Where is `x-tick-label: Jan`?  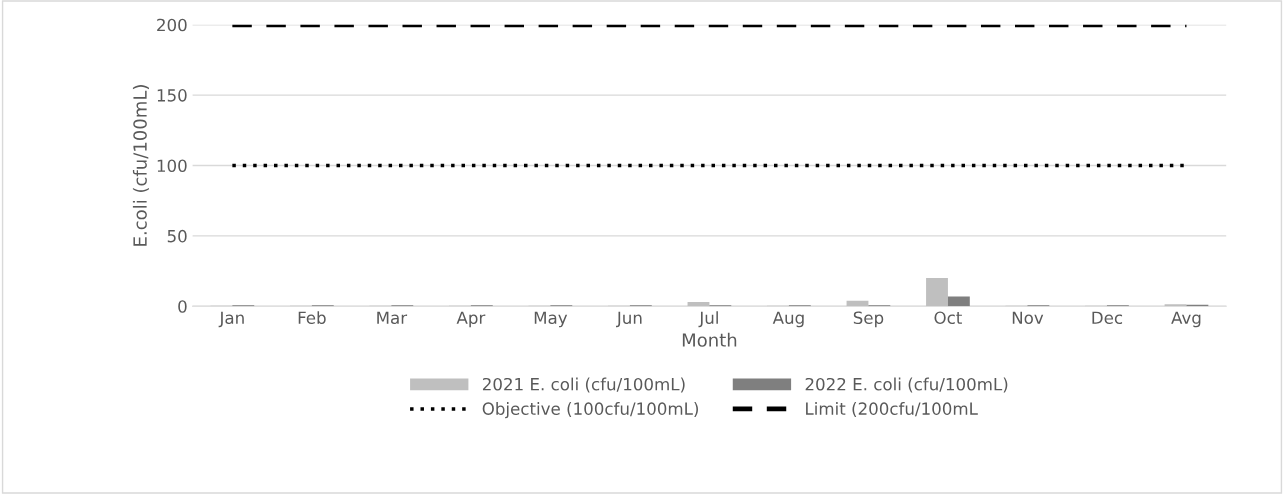
x-tick-label: Jan is located at coordinates (231, 319).